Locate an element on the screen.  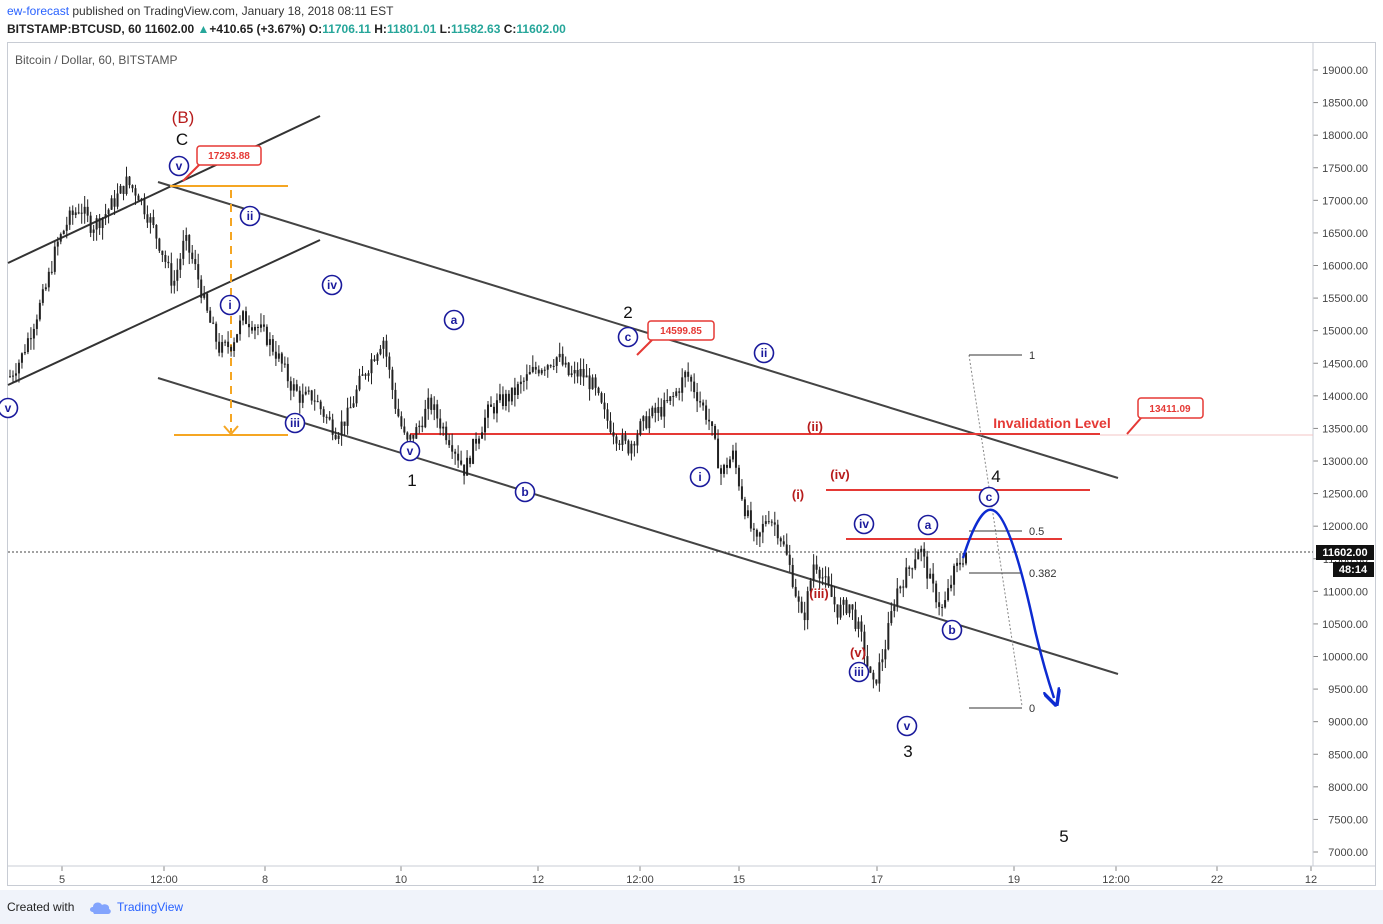
upper-channel-line-b is located at coordinates (164, 189).